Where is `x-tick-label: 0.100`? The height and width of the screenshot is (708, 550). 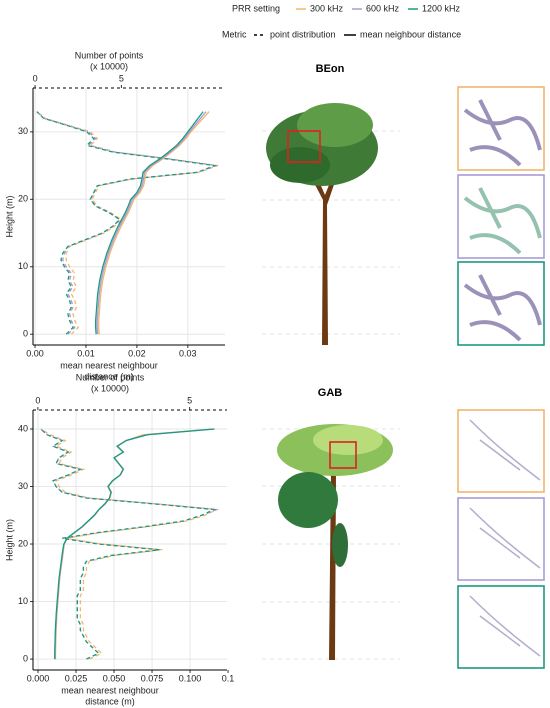
x-tick-label: 0.100 is located at coordinates (190, 678).